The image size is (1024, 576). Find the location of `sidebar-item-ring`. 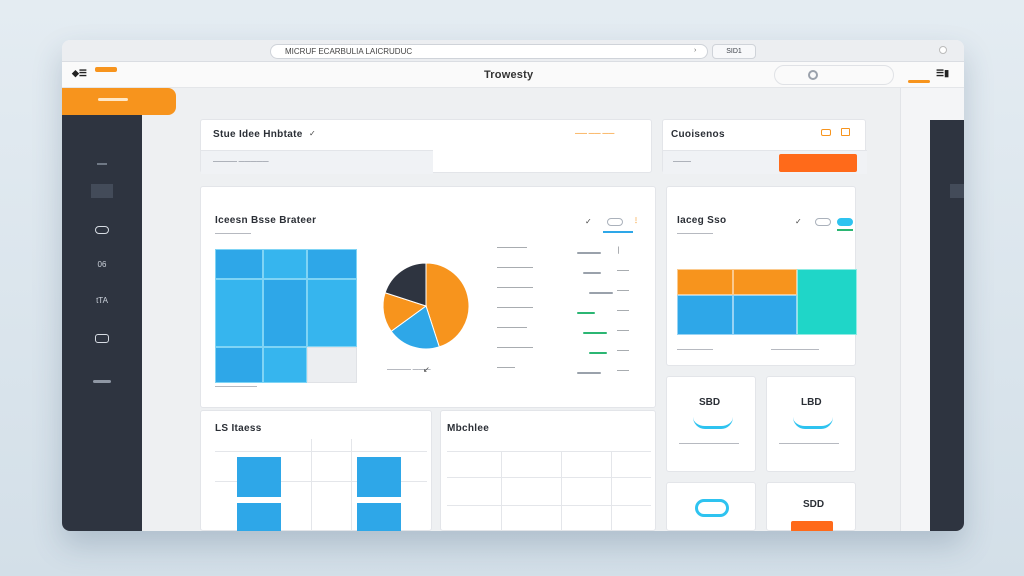

sidebar-item-ring is located at coordinates (102, 231).